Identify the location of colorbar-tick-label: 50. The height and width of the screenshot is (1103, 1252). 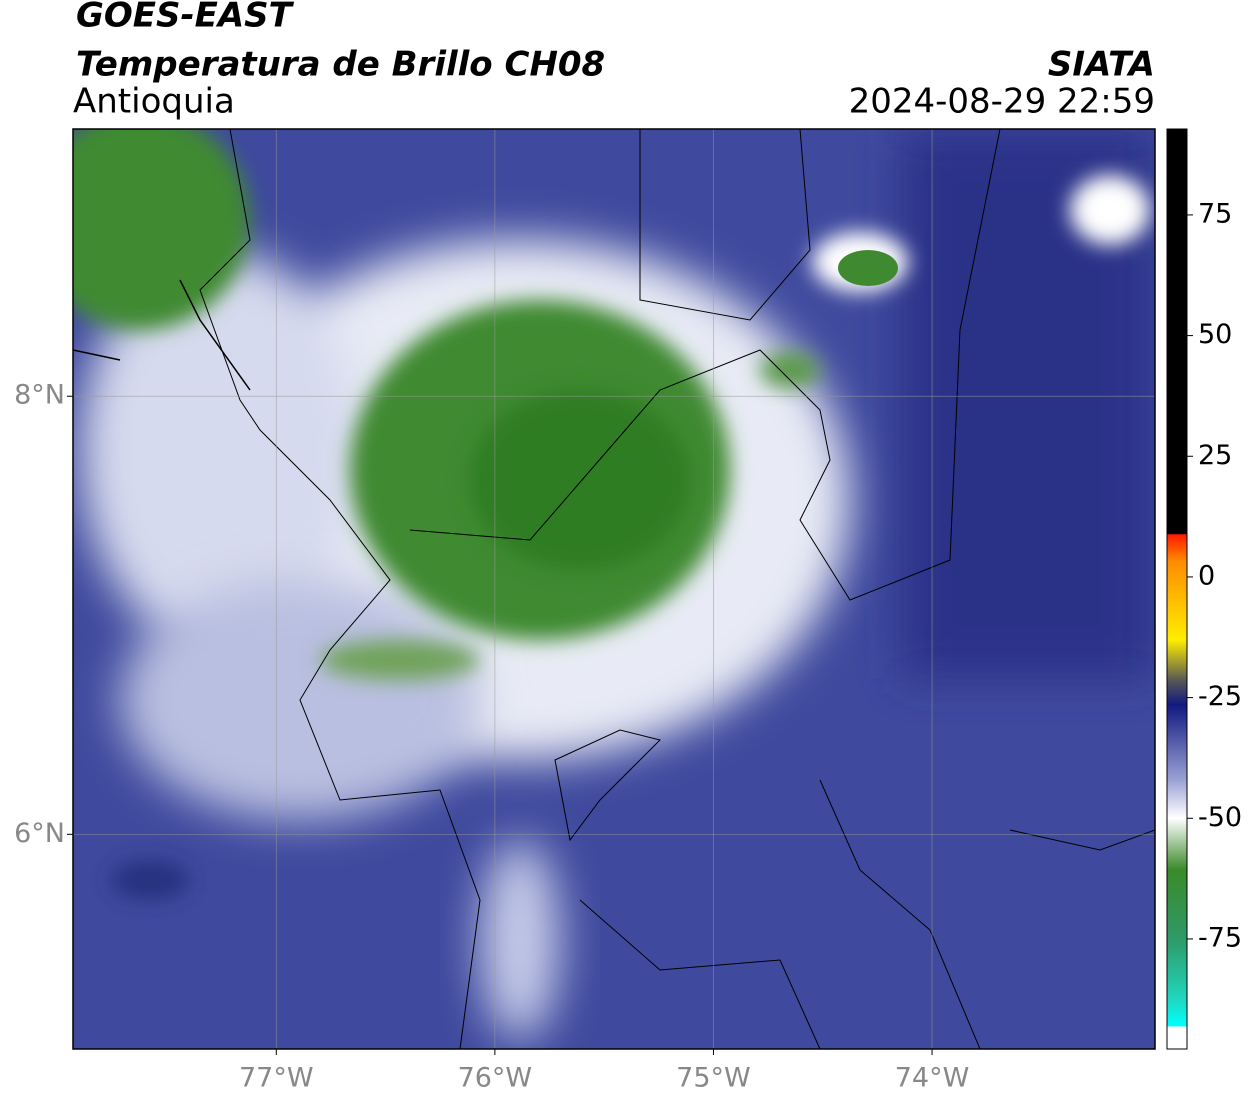
(1215, 334).